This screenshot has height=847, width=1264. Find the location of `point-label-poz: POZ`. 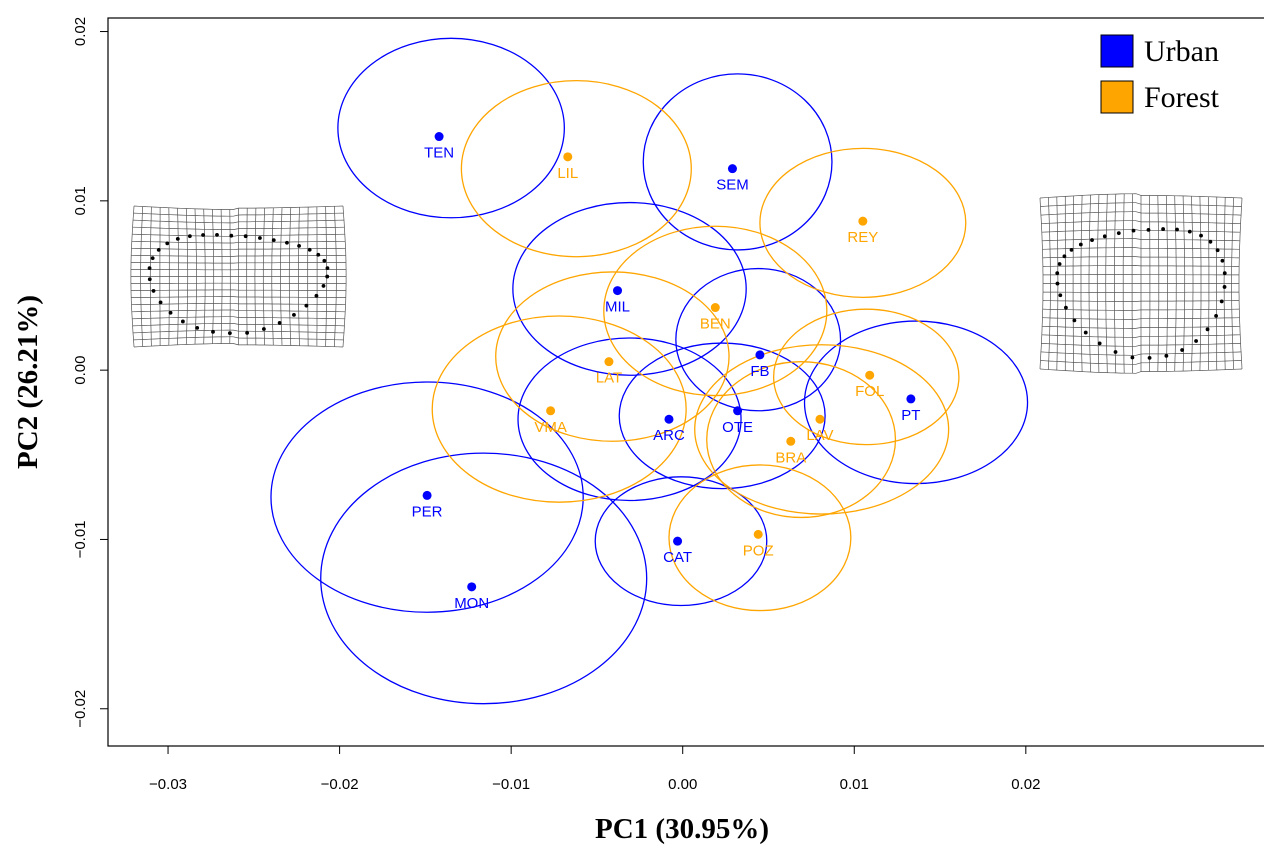

point-label-poz: POZ is located at coordinates (758, 550).